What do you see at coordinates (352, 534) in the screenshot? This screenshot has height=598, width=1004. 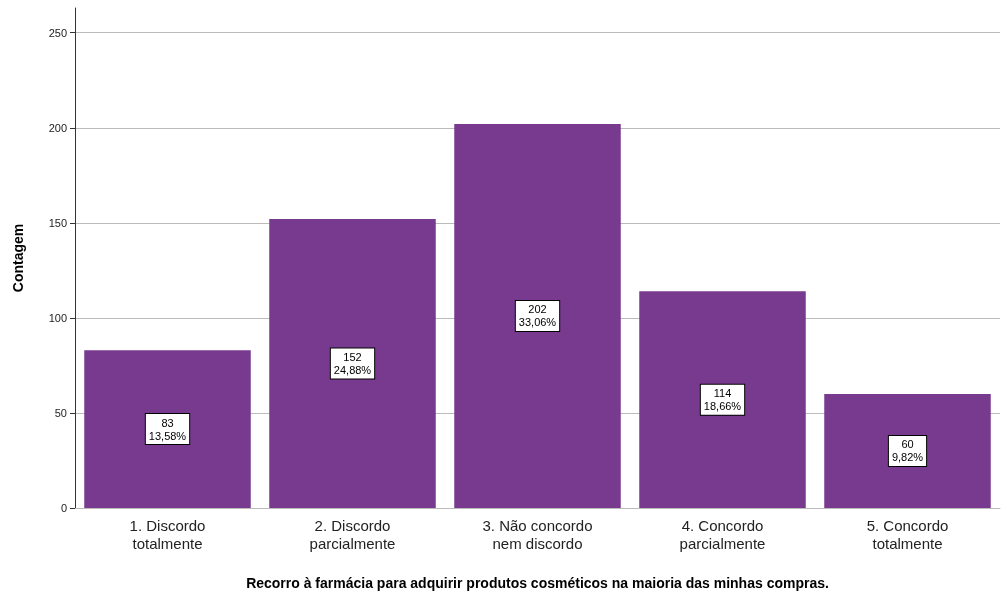 I see `x-tick-label: 2. Discordo parcialmente` at bounding box center [352, 534].